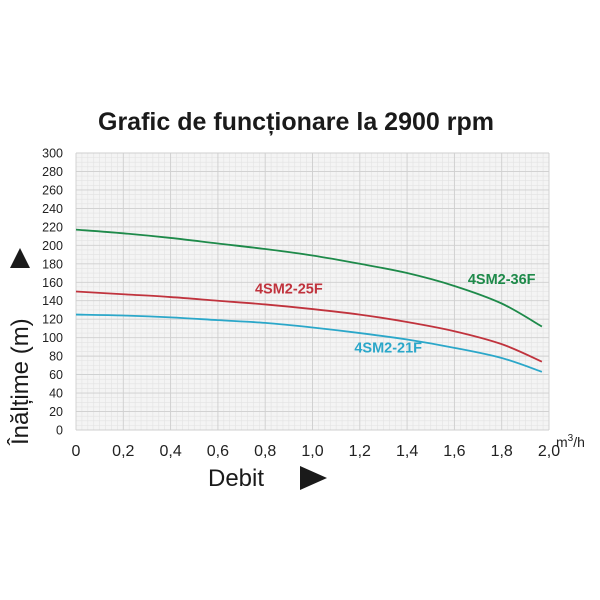 The width and height of the screenshot is (600, 600). I want to click on x-axis-unit: m3/h, so click(570, 441).